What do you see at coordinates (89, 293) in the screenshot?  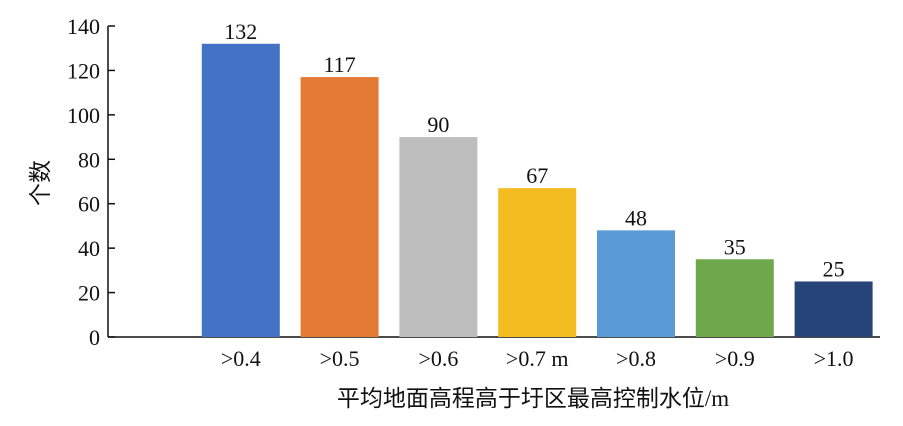 I see `y-tick-label: 20` at bounding box center [89, 293].